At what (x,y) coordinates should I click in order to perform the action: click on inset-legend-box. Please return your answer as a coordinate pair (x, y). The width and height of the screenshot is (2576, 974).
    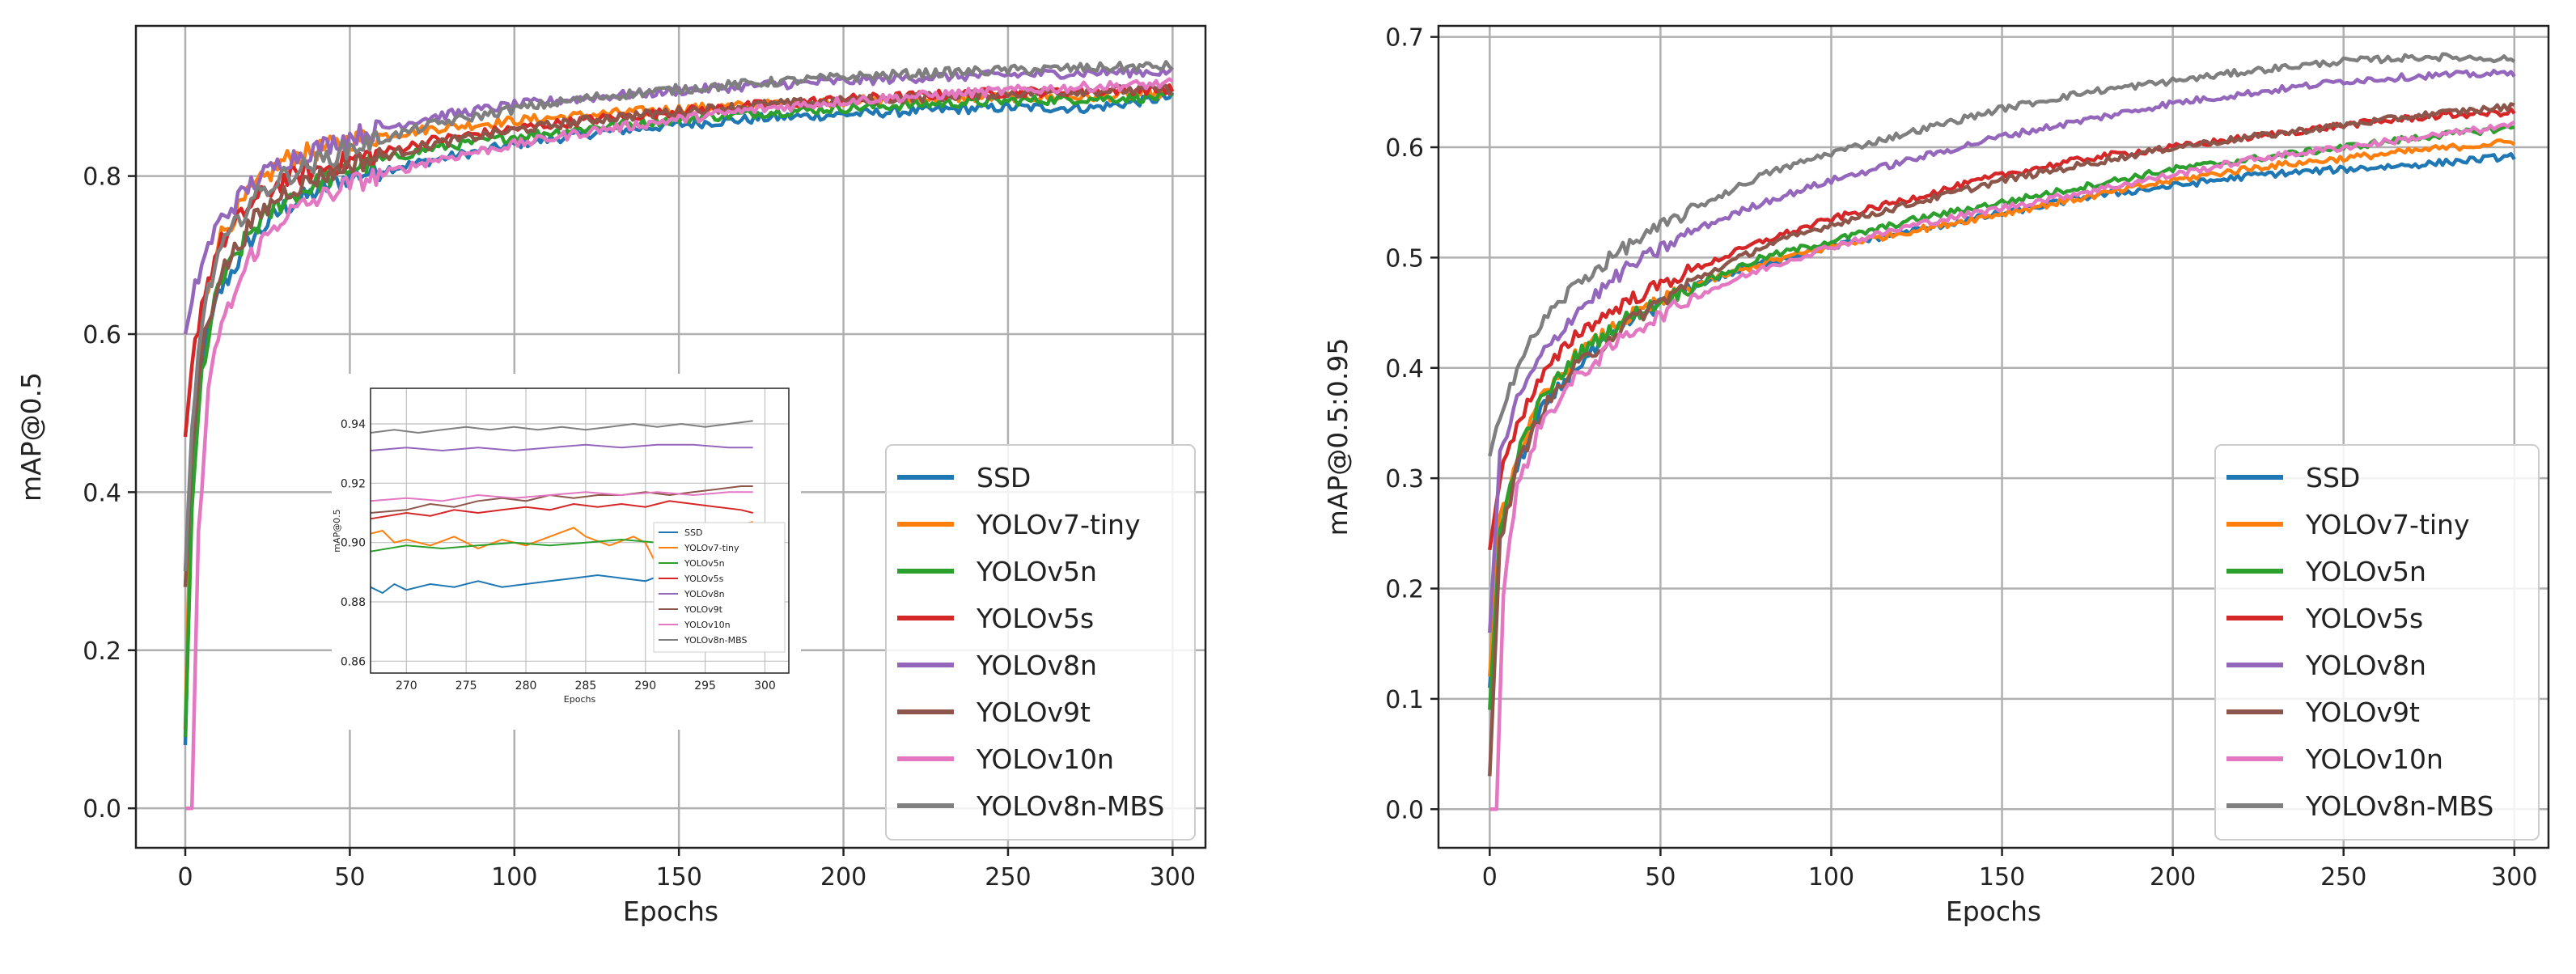
    Looking at the image, I should click on (719, 587).